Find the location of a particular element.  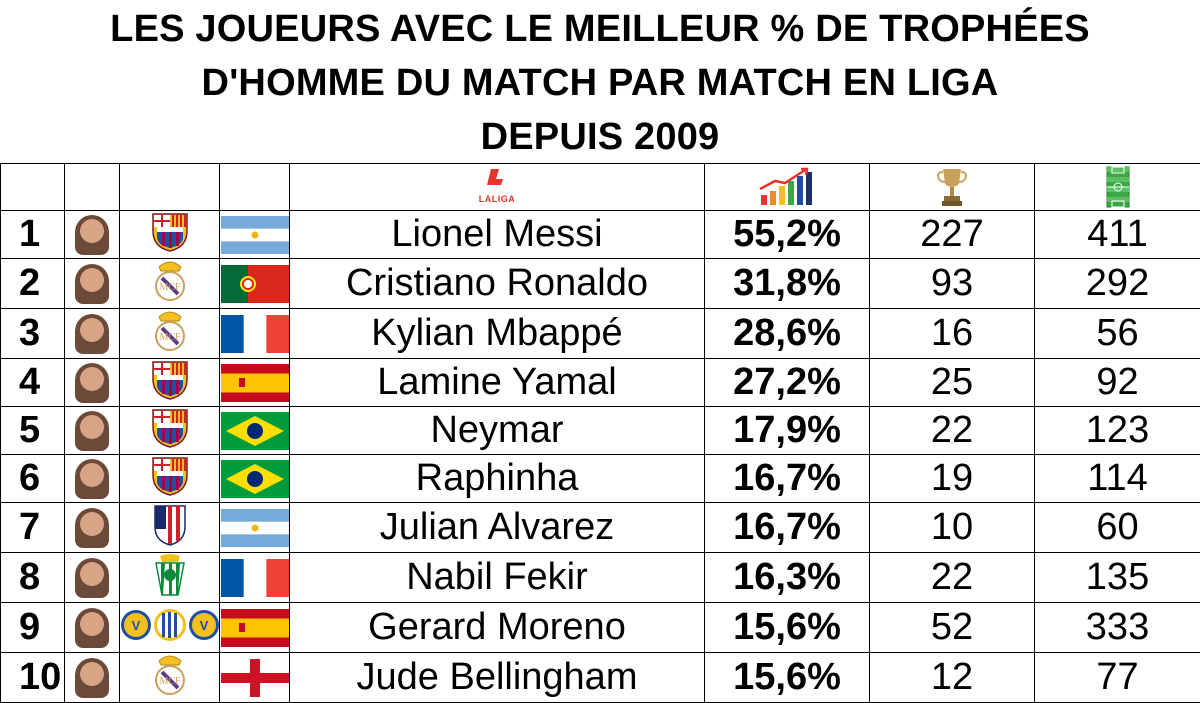

rank-cell: 3 is located at coordinates (33, 334).